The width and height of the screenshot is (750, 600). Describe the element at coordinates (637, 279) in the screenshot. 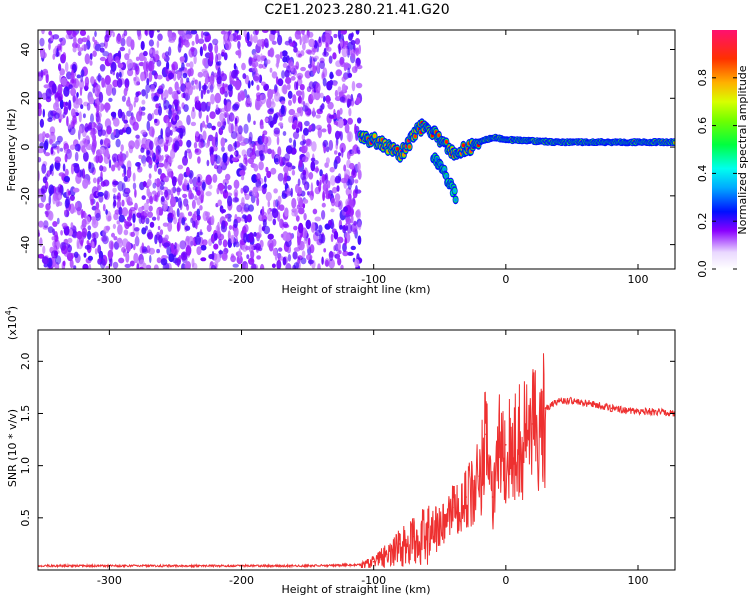

I see `x-tick-label: 100` at that location.